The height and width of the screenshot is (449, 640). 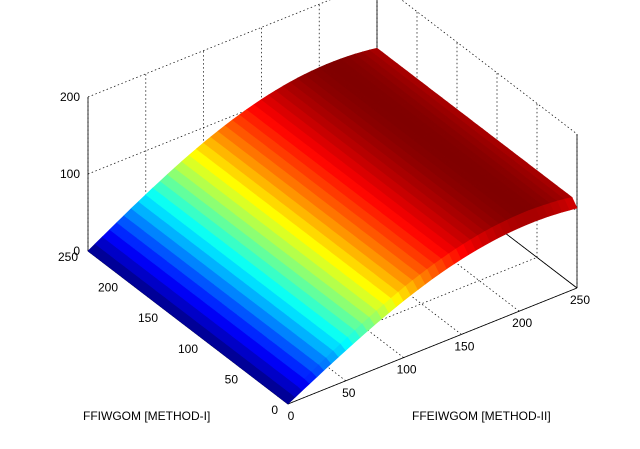 What do you see at coordinates (188, 349) in the screenshot?
I see `x-tick-label: 100` at bounding box center [188, 349].